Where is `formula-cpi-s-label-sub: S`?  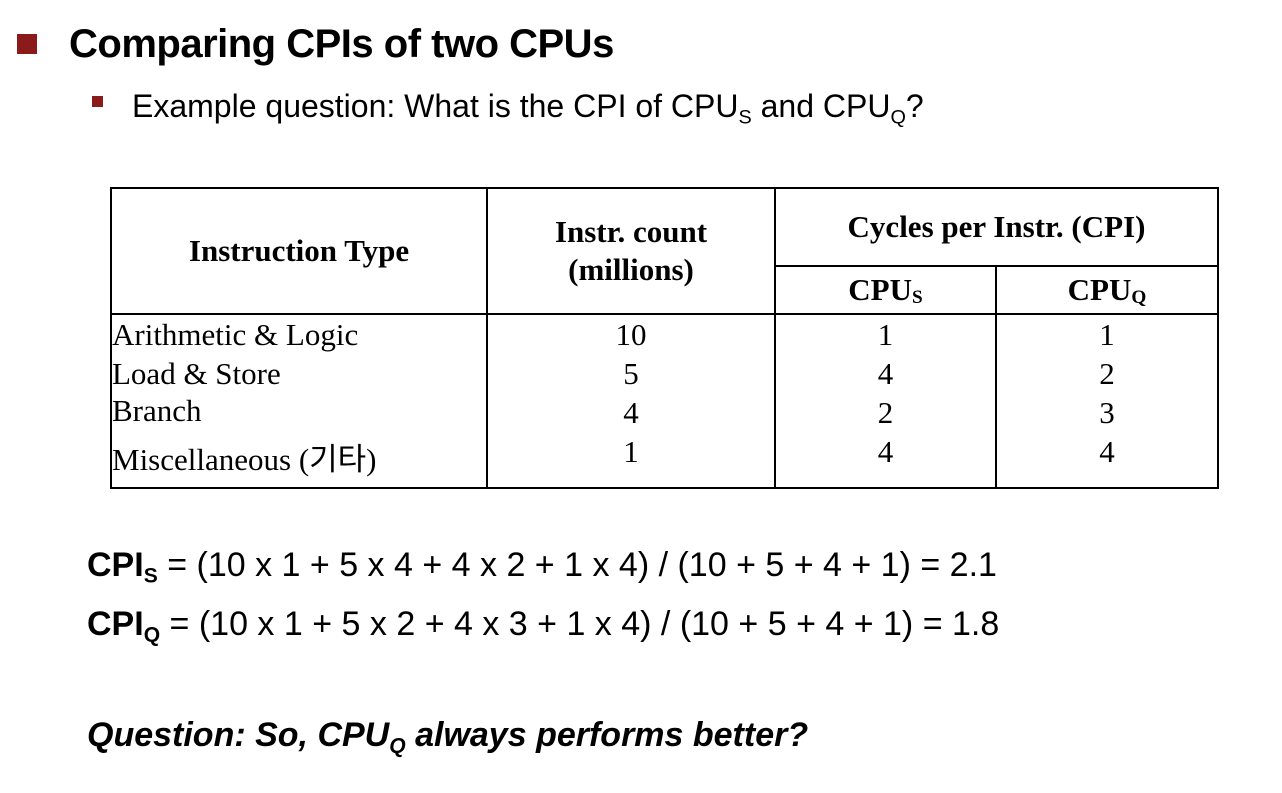
formula-cpi-s-label-sub: S is located at coordinates (150, 576).